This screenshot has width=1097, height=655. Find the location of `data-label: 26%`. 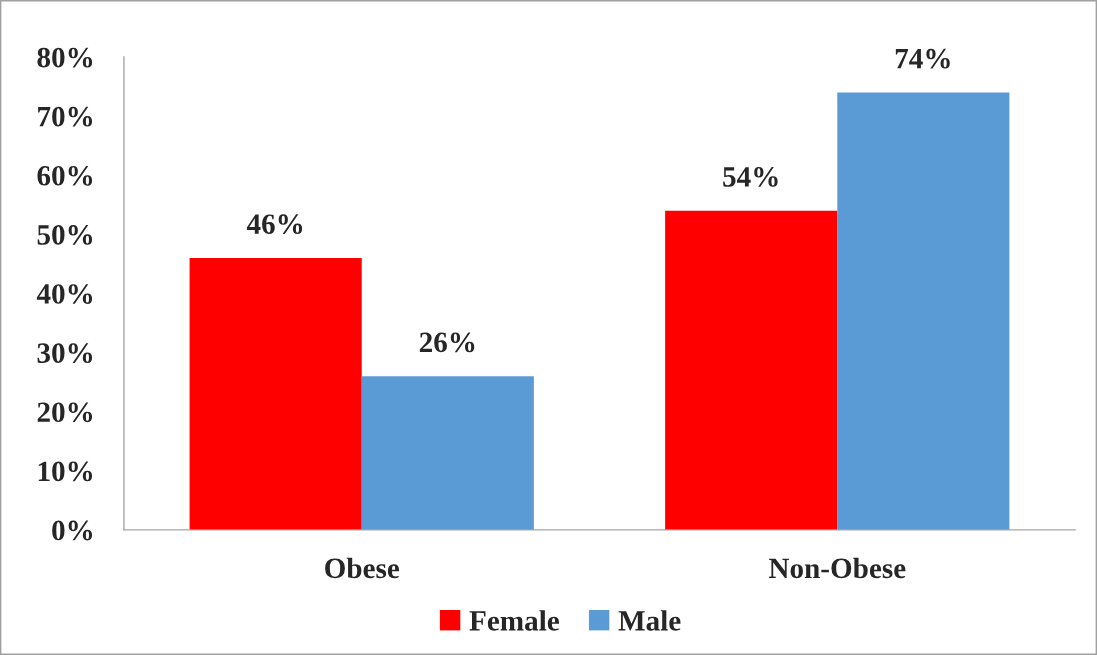

data-label: 26% is located at coordinates (447, 342).